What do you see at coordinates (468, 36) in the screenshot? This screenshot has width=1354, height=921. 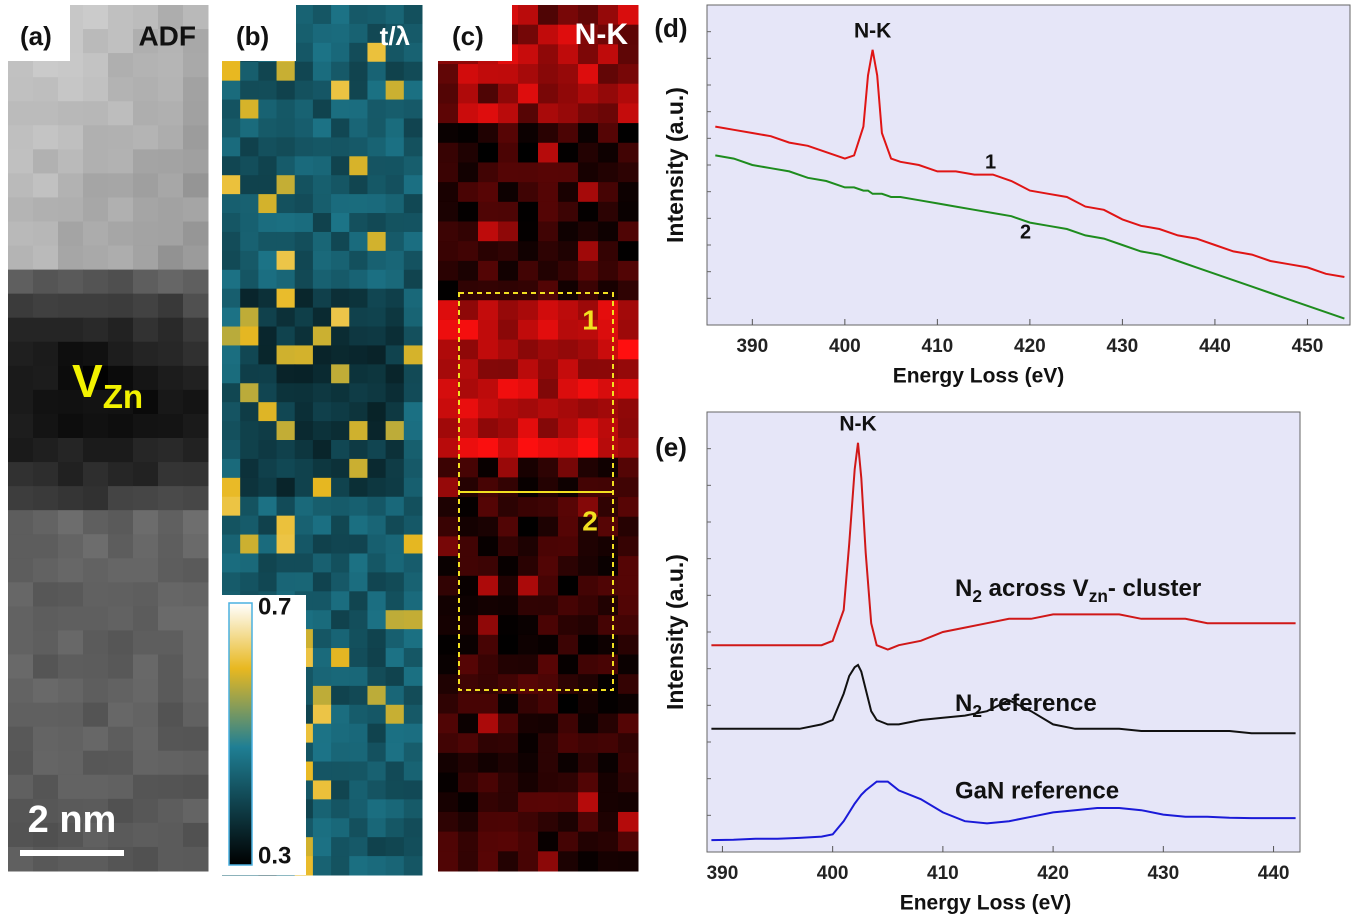 I see `panel-label: (c)` at bounding box center [468, 36].